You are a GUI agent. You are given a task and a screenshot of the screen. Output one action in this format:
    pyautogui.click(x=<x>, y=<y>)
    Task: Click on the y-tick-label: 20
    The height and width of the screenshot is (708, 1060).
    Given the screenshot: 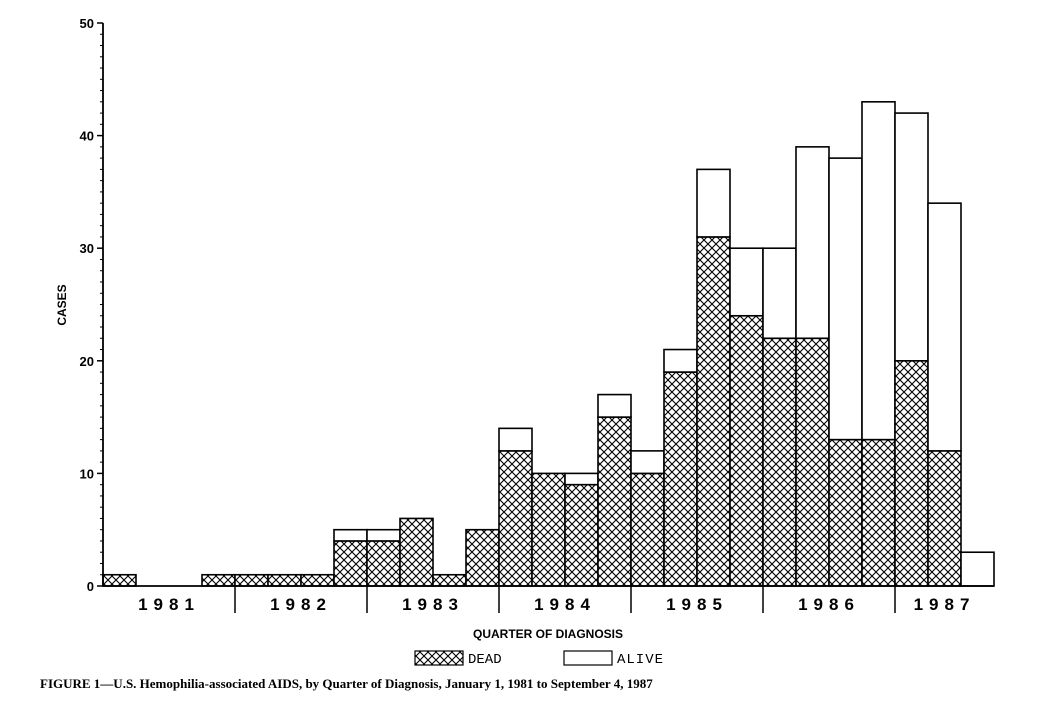 What is the action you would take?
    pyautogui.click(x=87, y=361)
    